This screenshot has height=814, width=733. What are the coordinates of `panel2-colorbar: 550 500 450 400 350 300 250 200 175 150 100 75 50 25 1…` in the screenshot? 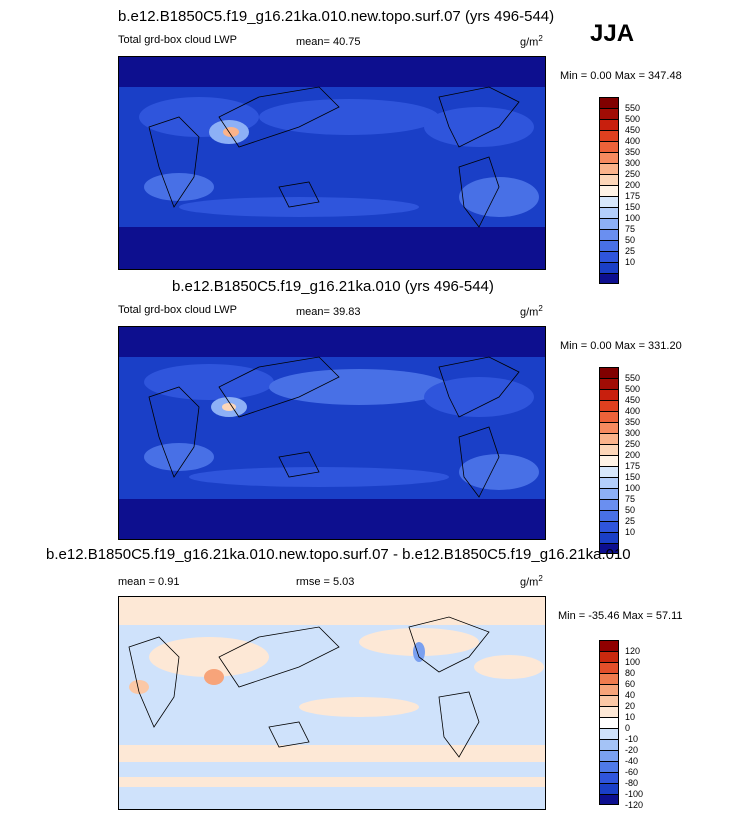 It's located at (619, 460).